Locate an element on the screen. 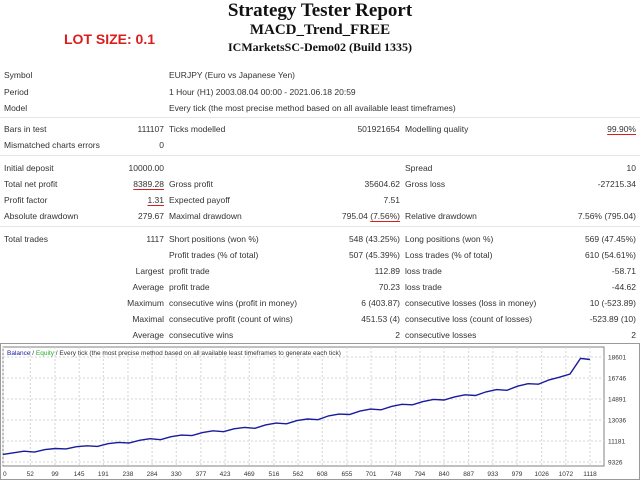  spread-label: Spread is located at coordinates (419, 168).